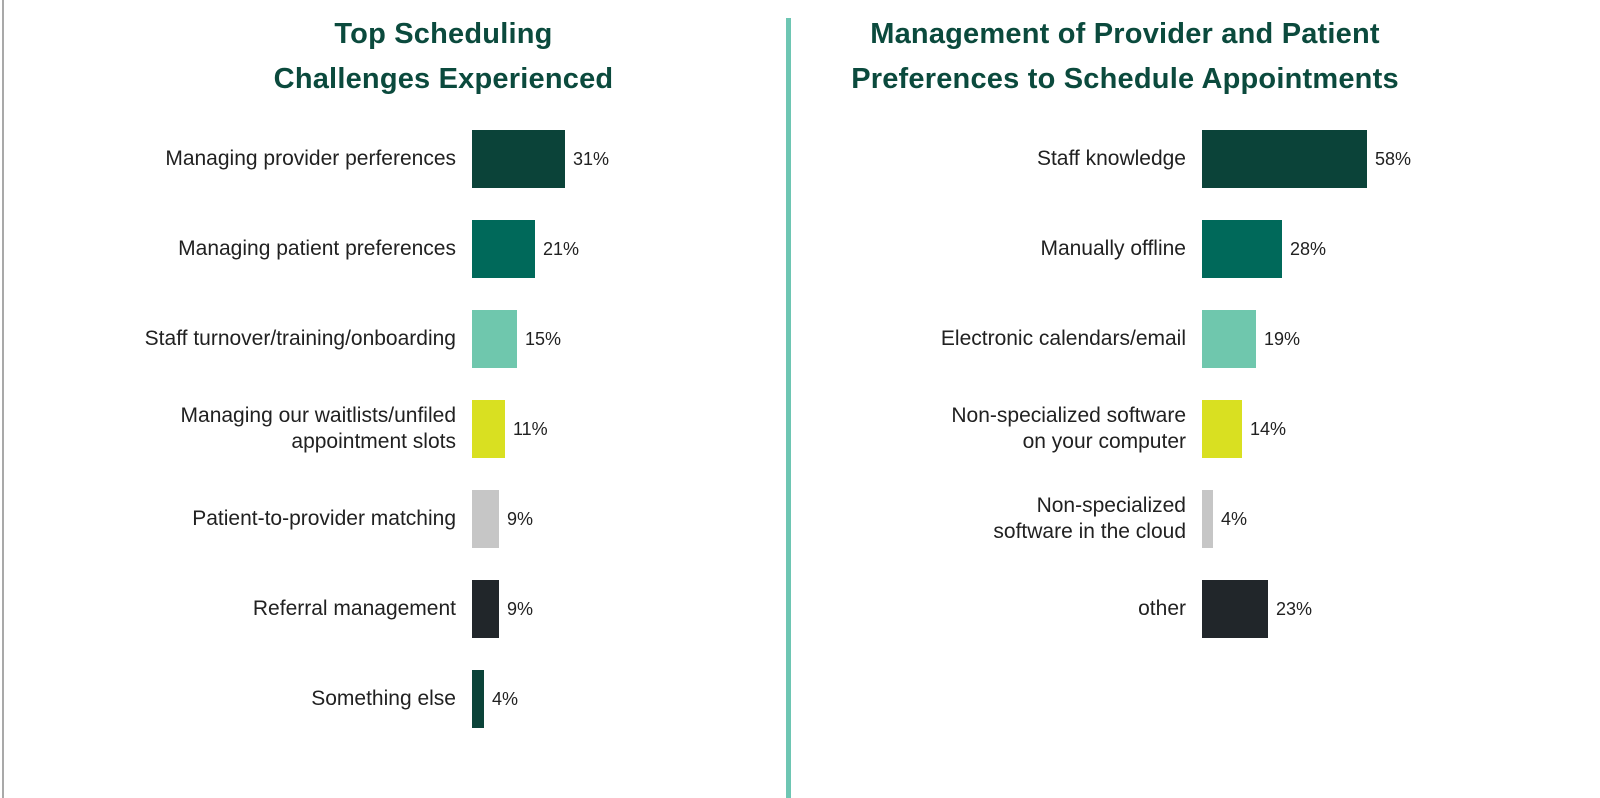 This screenshot has width=1600, height=798. I want to click on value-label: 31%, so click(591, 158).